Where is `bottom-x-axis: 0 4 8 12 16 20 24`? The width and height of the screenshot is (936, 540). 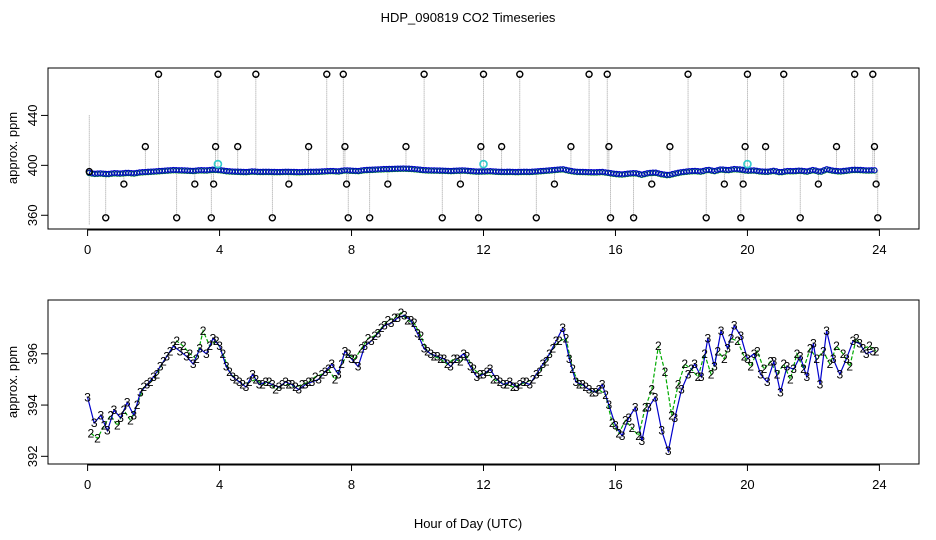 bottom-x-axis: 0 4 8 12 16 20 24 is located at coordinates (485, 478).